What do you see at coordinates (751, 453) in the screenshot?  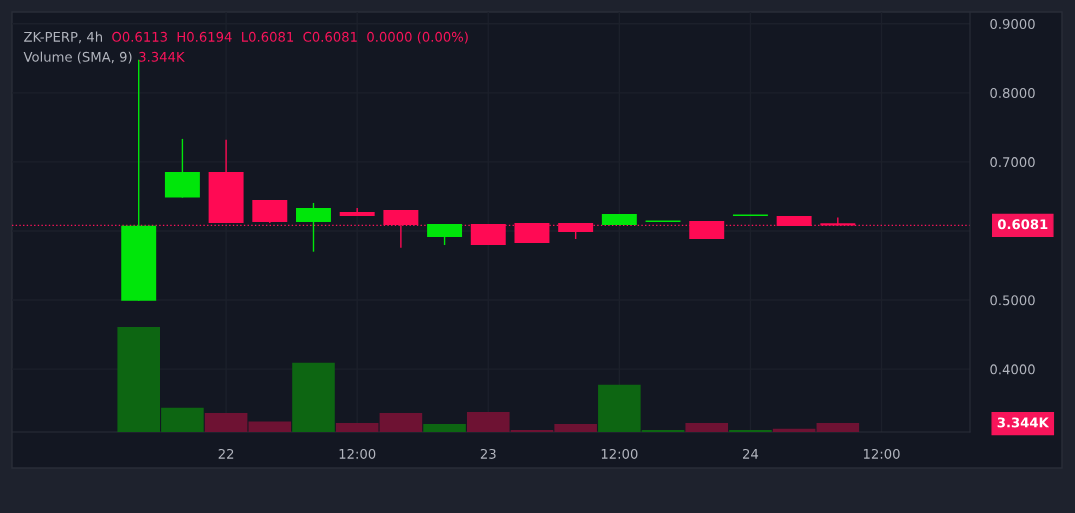 I see `x-tick-label: 24` at bounding box center [751, 453].